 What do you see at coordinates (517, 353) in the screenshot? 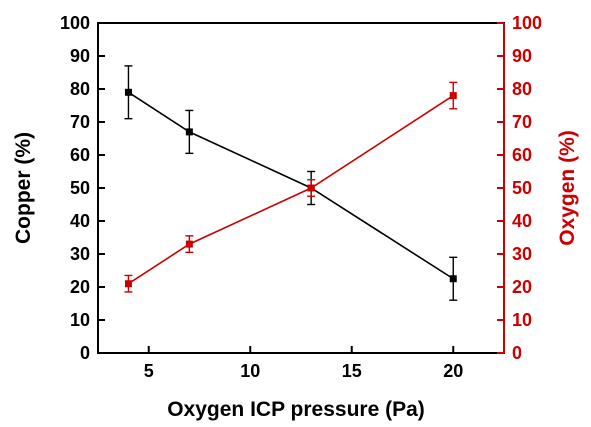
I see `y-right-tick-label: 0` at bounding box center [517, 353].